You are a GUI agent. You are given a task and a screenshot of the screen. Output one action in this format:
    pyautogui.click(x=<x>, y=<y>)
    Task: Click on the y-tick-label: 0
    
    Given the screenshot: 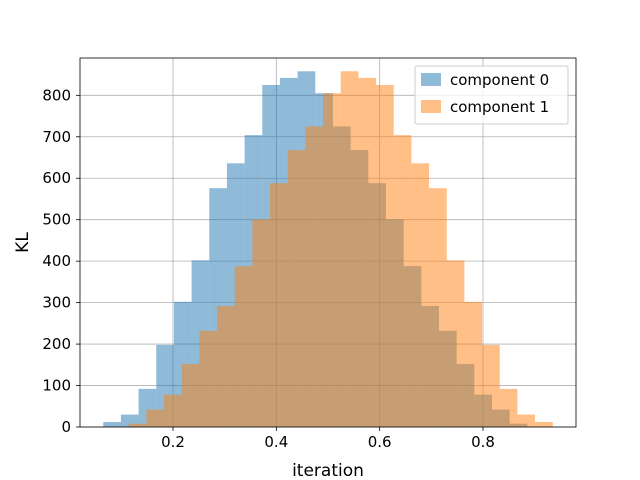 What is the action you would take?
    pyautogui.click(x=66, y=427)
    